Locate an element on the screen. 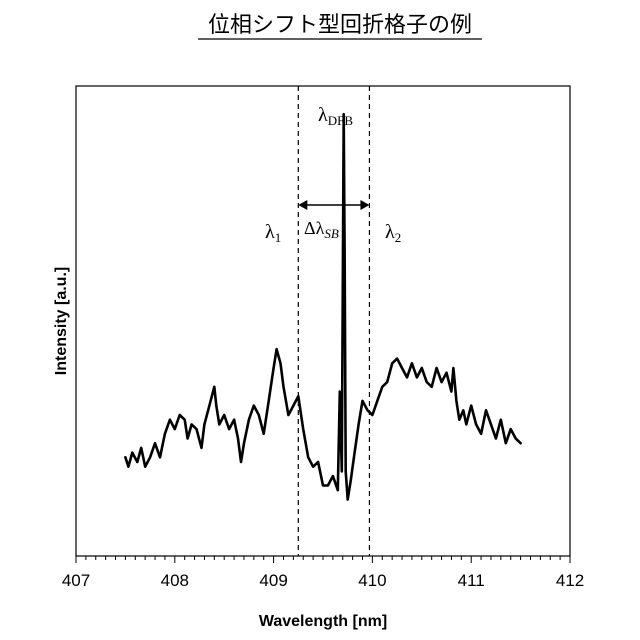 This screenshot has height=640, width=640. annotation-lambda-2: λ2 is located at coordinates (393, 233).